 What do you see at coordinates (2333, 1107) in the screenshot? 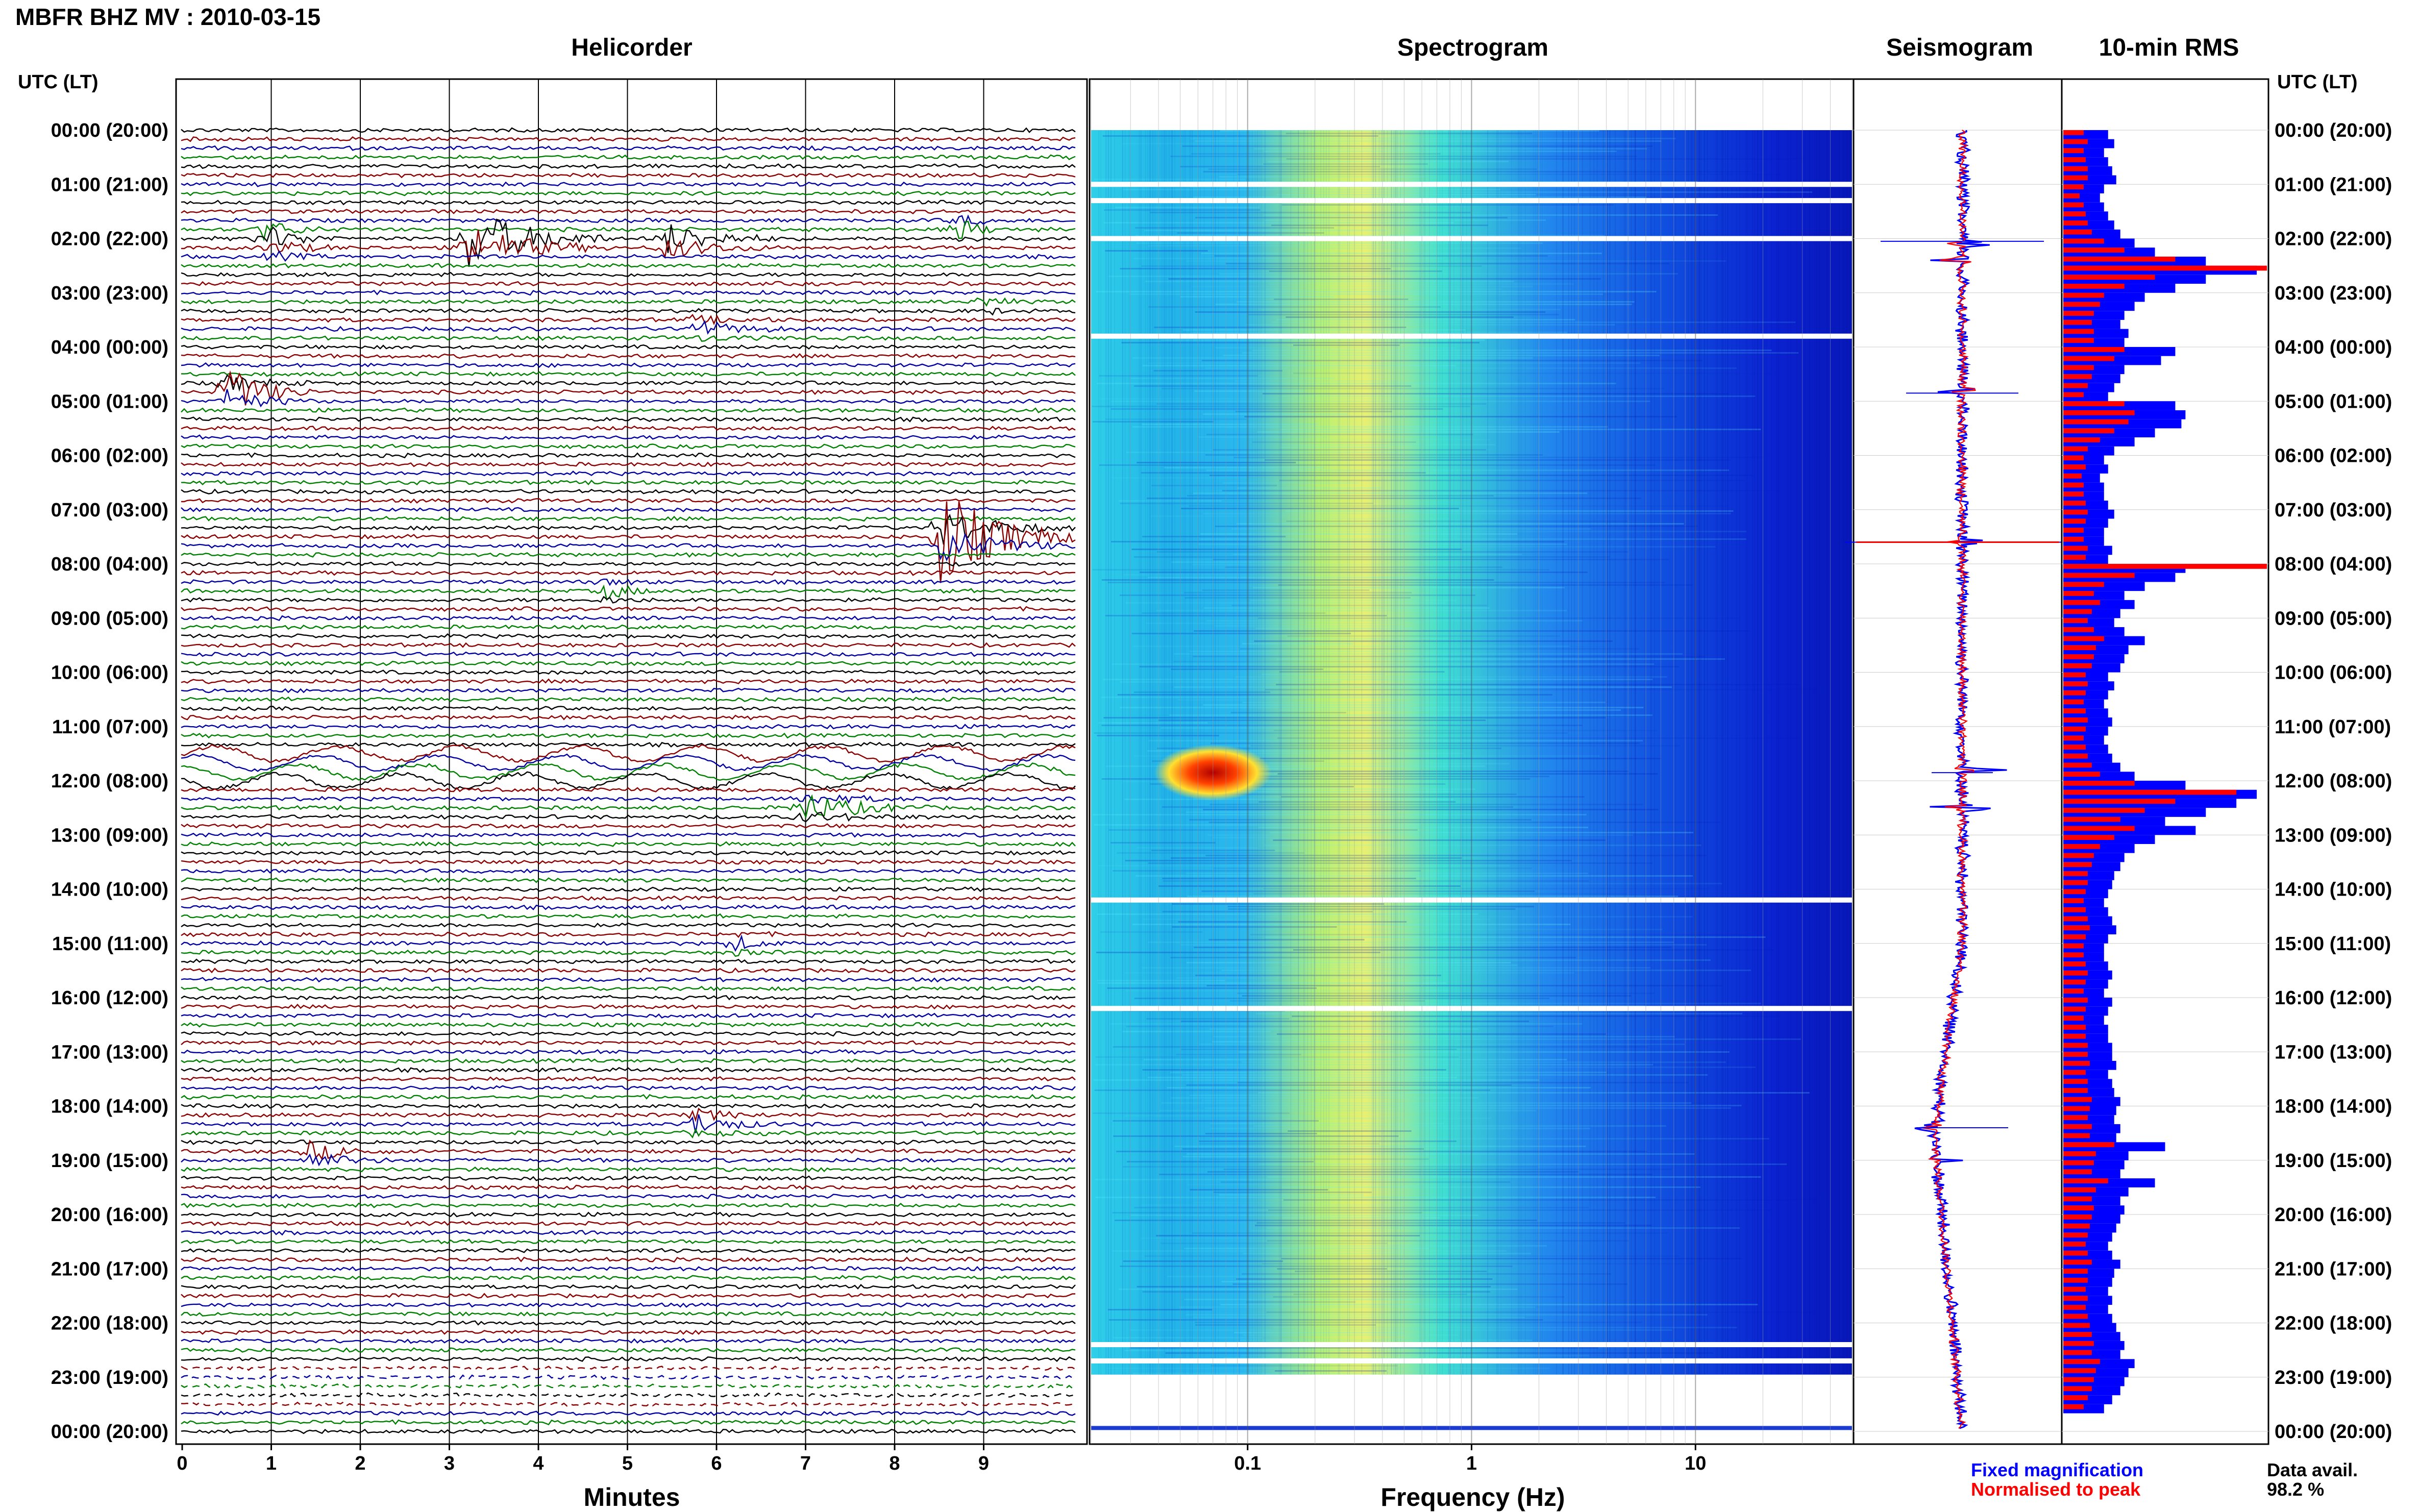
I see `hour-label-right: 18:00 (14:00)` at bounding box center [2333, 1107].